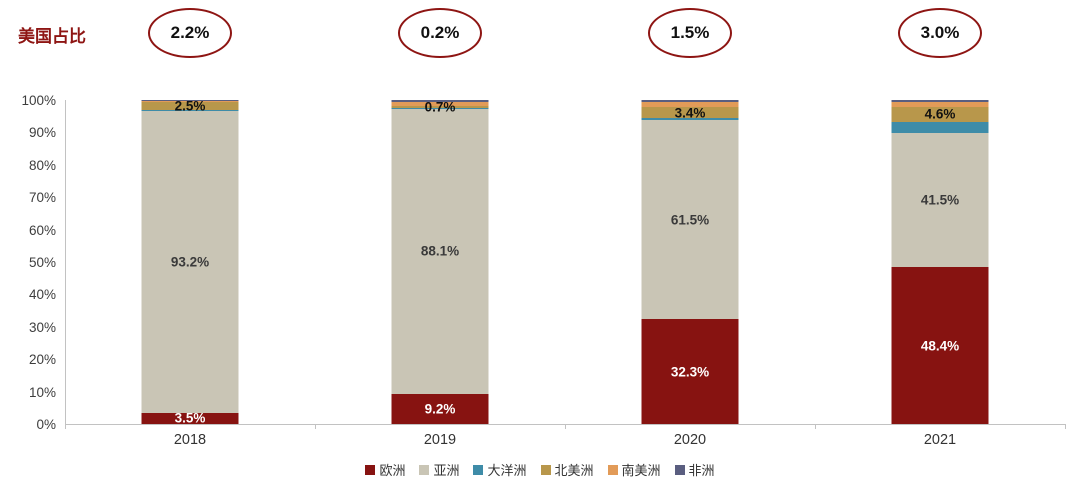 Image resolution: width=1080 pixels, height=493 pixels. Describe the element at coordinates (42, 392) in the screenshot. I see `y-axis-tick-label: 10%` at that location.